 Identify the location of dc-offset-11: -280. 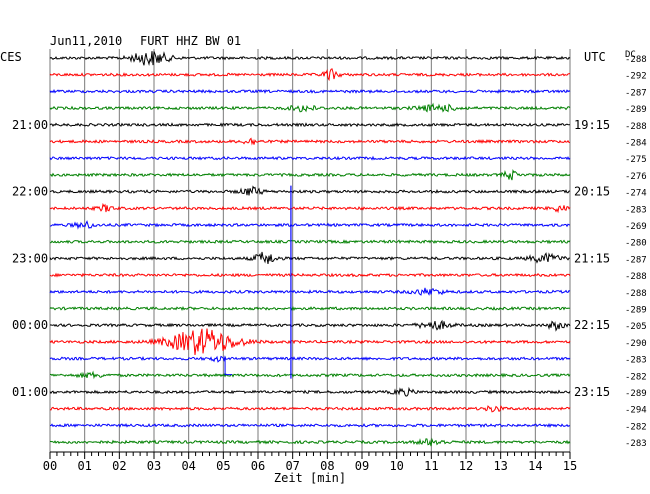
(636, 244).